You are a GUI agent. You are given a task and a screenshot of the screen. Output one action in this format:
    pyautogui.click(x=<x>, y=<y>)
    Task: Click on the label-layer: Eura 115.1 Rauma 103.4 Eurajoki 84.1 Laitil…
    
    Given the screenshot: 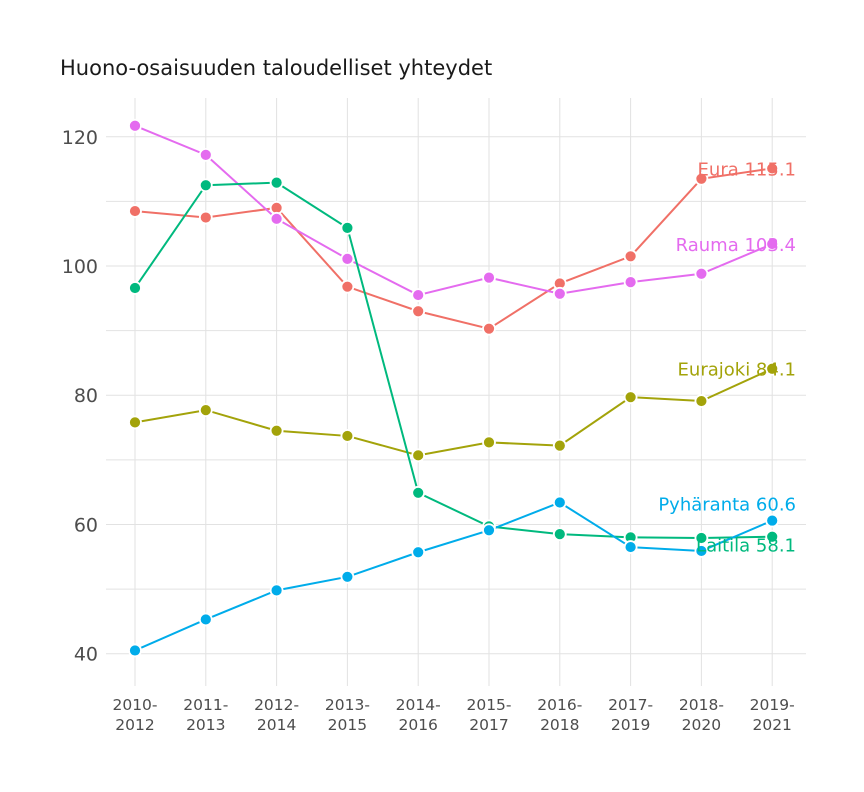 What is the action you would take?
    pyautogui.click(x=727, y=357)
    